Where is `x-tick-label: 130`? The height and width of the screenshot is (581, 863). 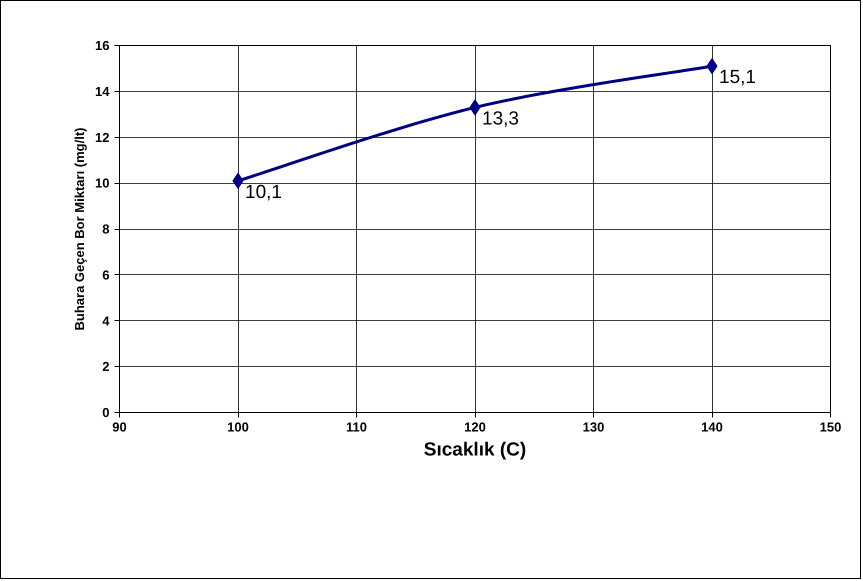 x-tick-label: 130 is located at coordinates (593, 427).